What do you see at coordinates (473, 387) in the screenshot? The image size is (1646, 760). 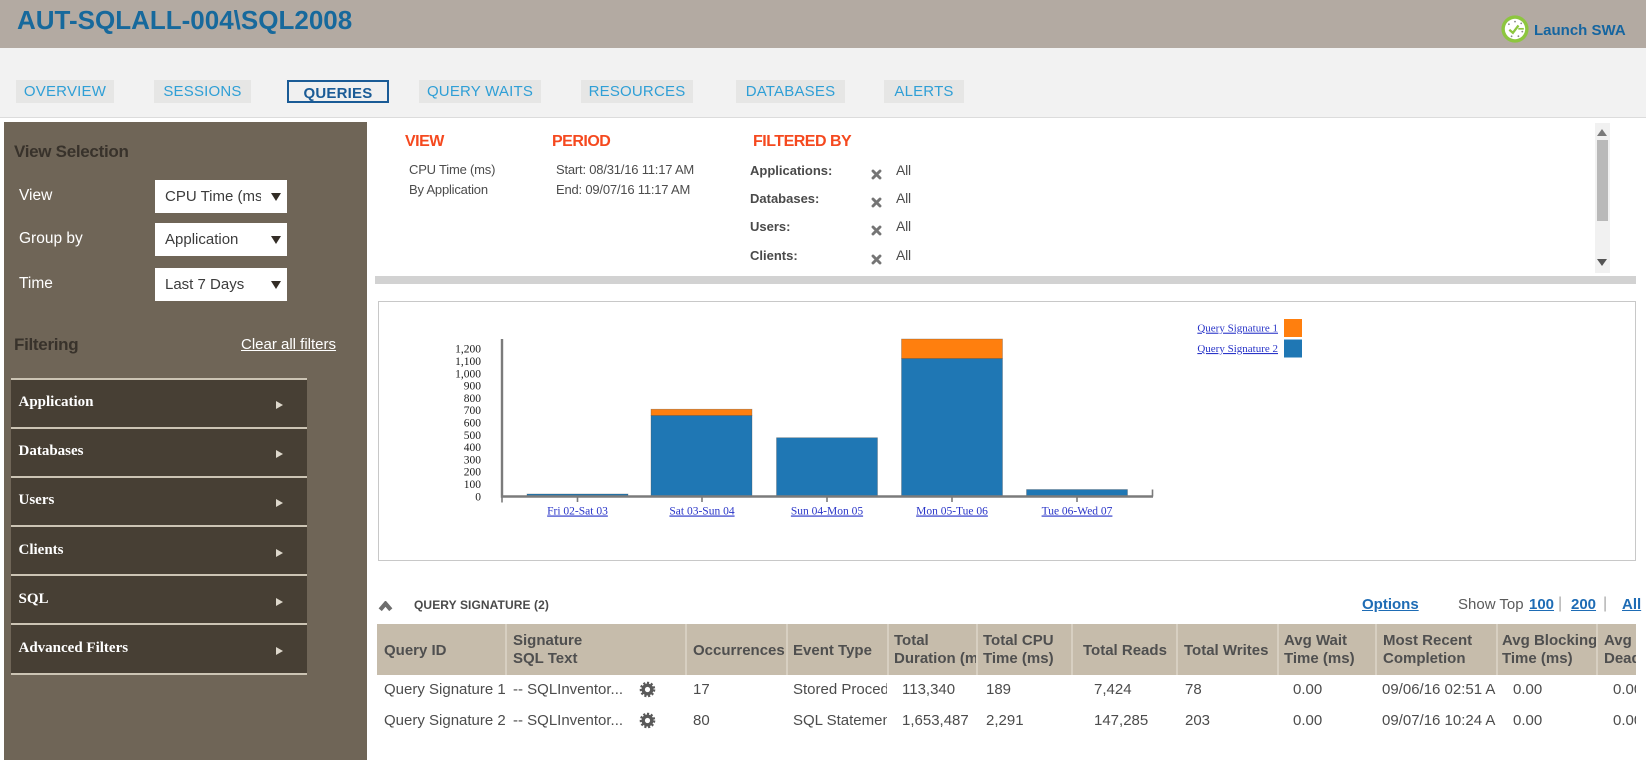 I see `svg-text: 900` at bounding box center [473, 387].